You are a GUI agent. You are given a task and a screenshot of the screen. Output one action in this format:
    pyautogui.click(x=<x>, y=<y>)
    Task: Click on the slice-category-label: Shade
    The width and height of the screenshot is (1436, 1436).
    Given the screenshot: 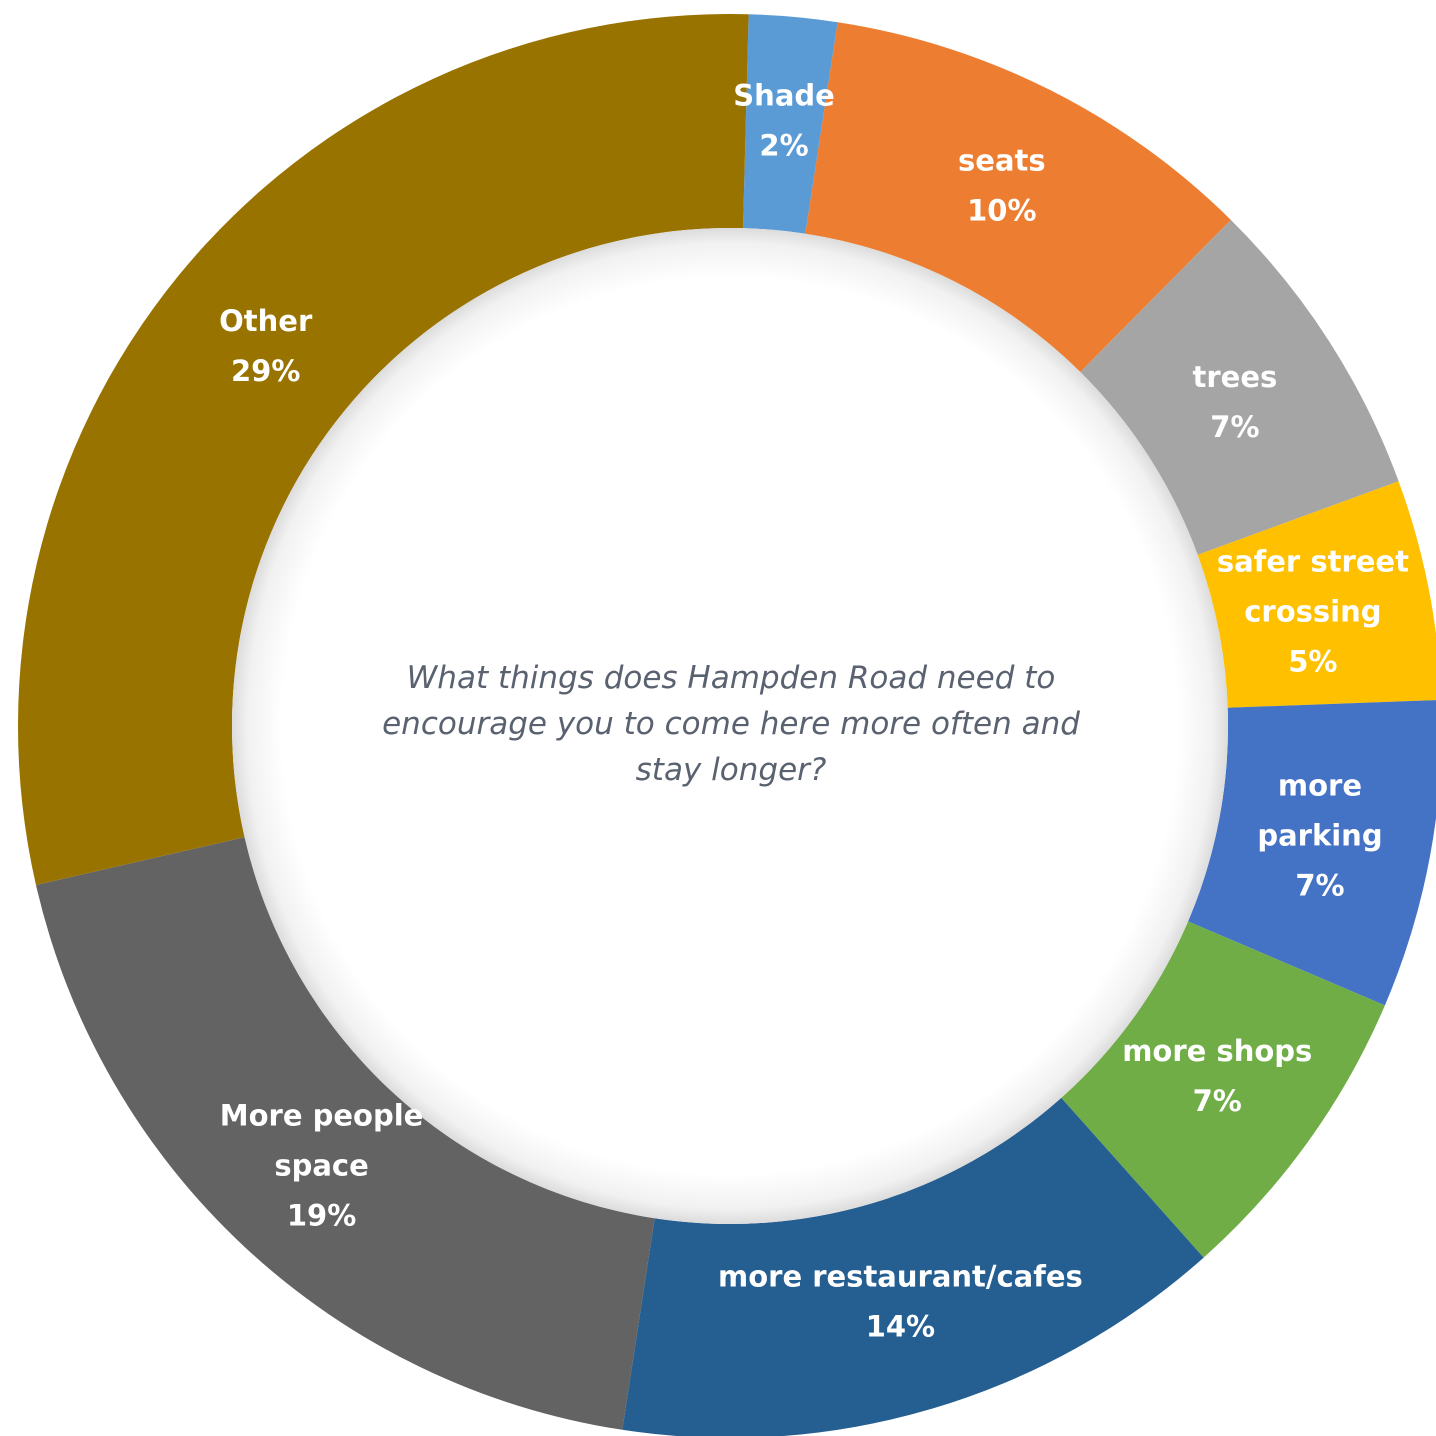 What is the action you would take?
    pyautogui.click(x=784, y=95)
    